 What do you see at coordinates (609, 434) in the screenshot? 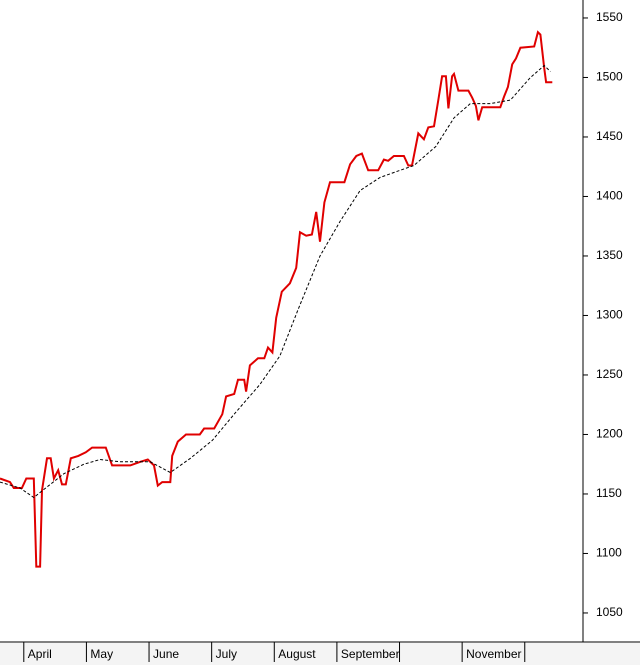
I see `y-tick-label: 1200` at bounding box center [609, 434].